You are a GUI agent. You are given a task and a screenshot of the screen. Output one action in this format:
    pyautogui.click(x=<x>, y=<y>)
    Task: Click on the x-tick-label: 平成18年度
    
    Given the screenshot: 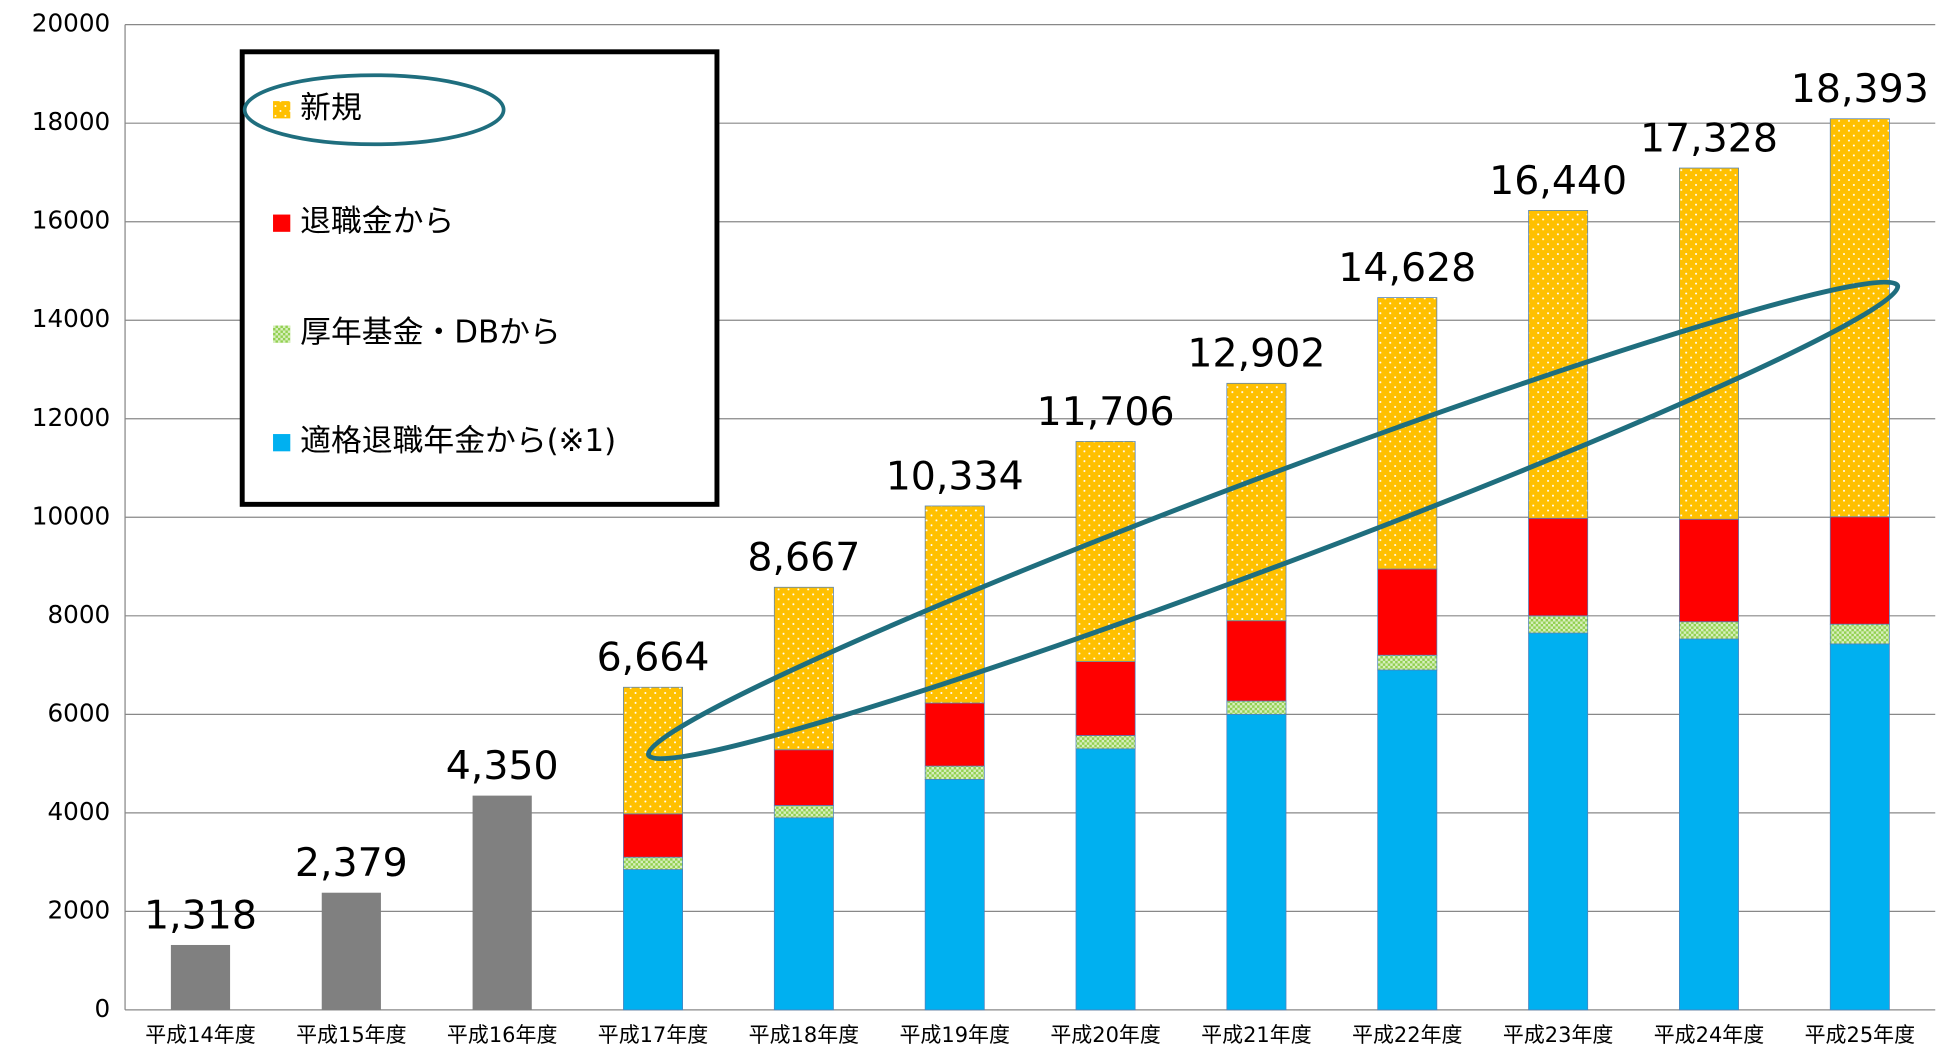 What is the action you would take?
    pyautogui.click(x=804, y=1035)
    